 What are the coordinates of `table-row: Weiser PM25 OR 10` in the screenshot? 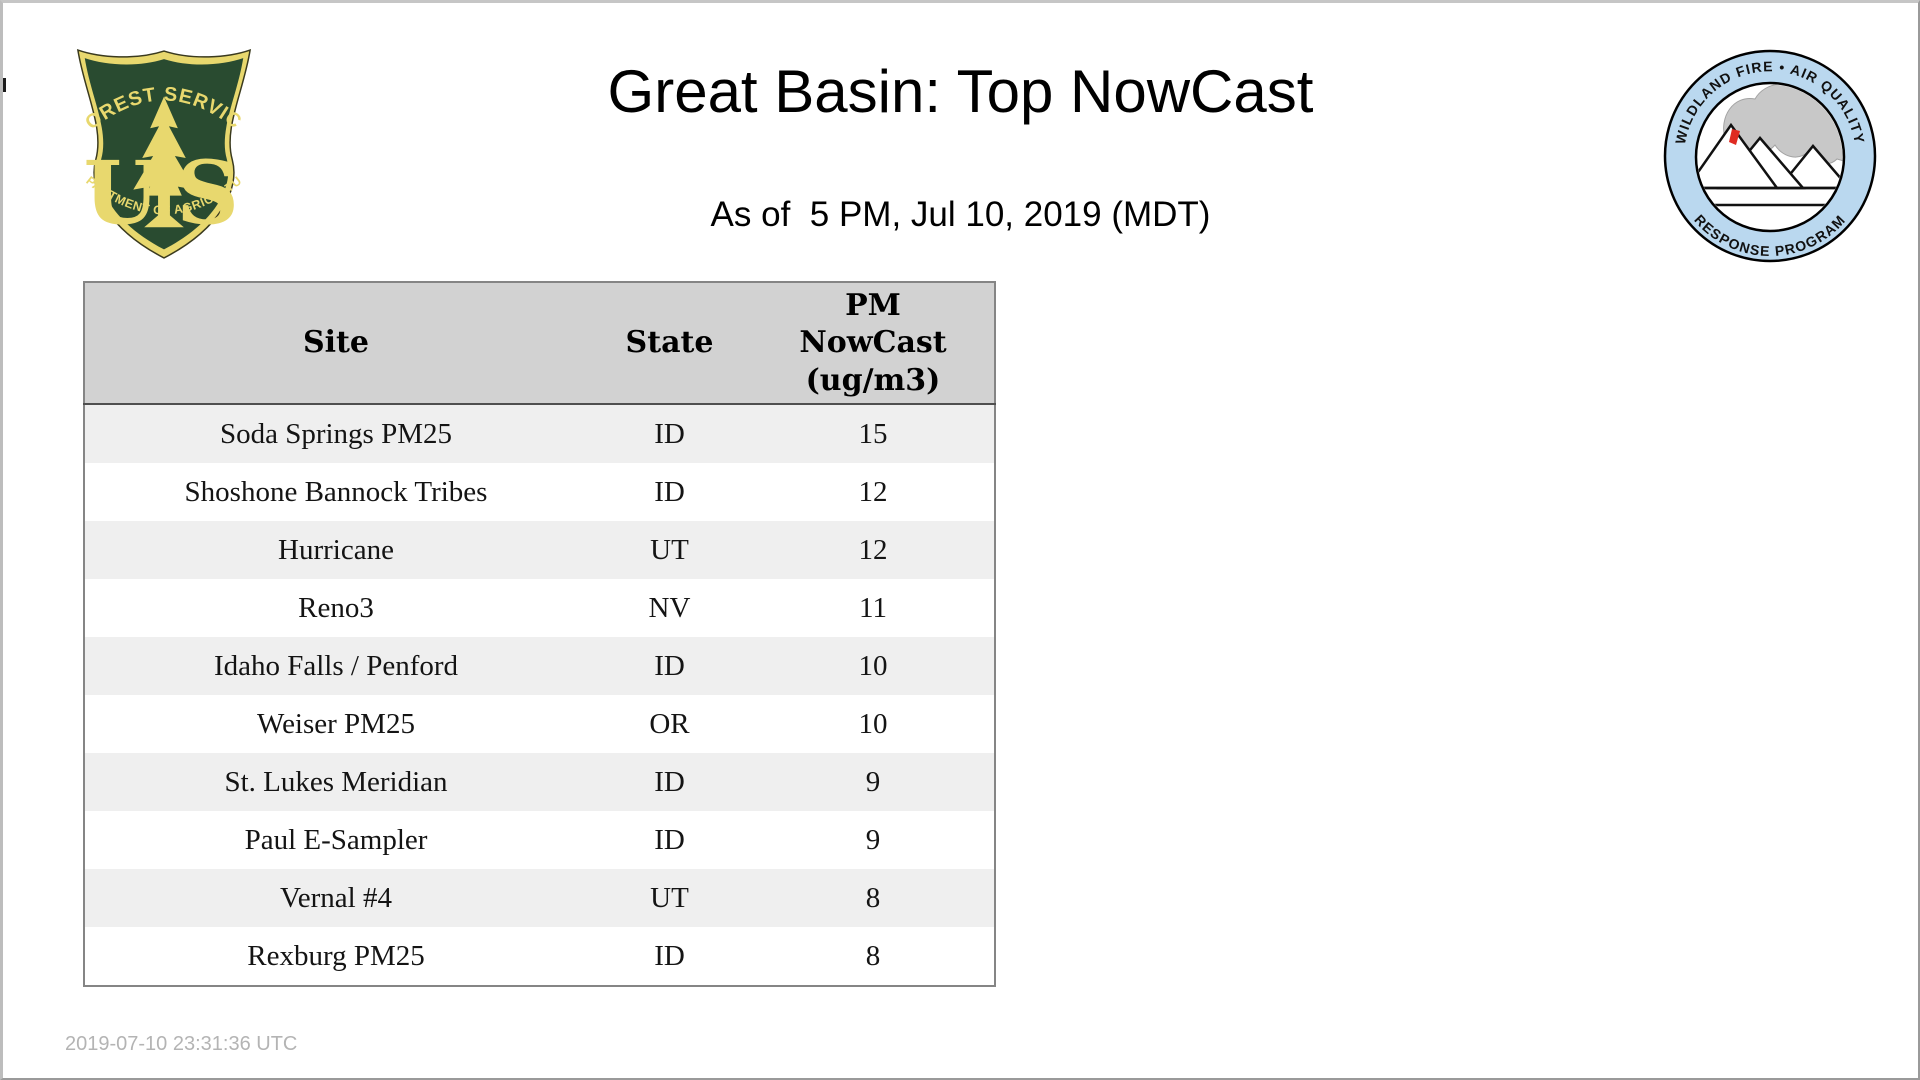 It's located at (539, 724).